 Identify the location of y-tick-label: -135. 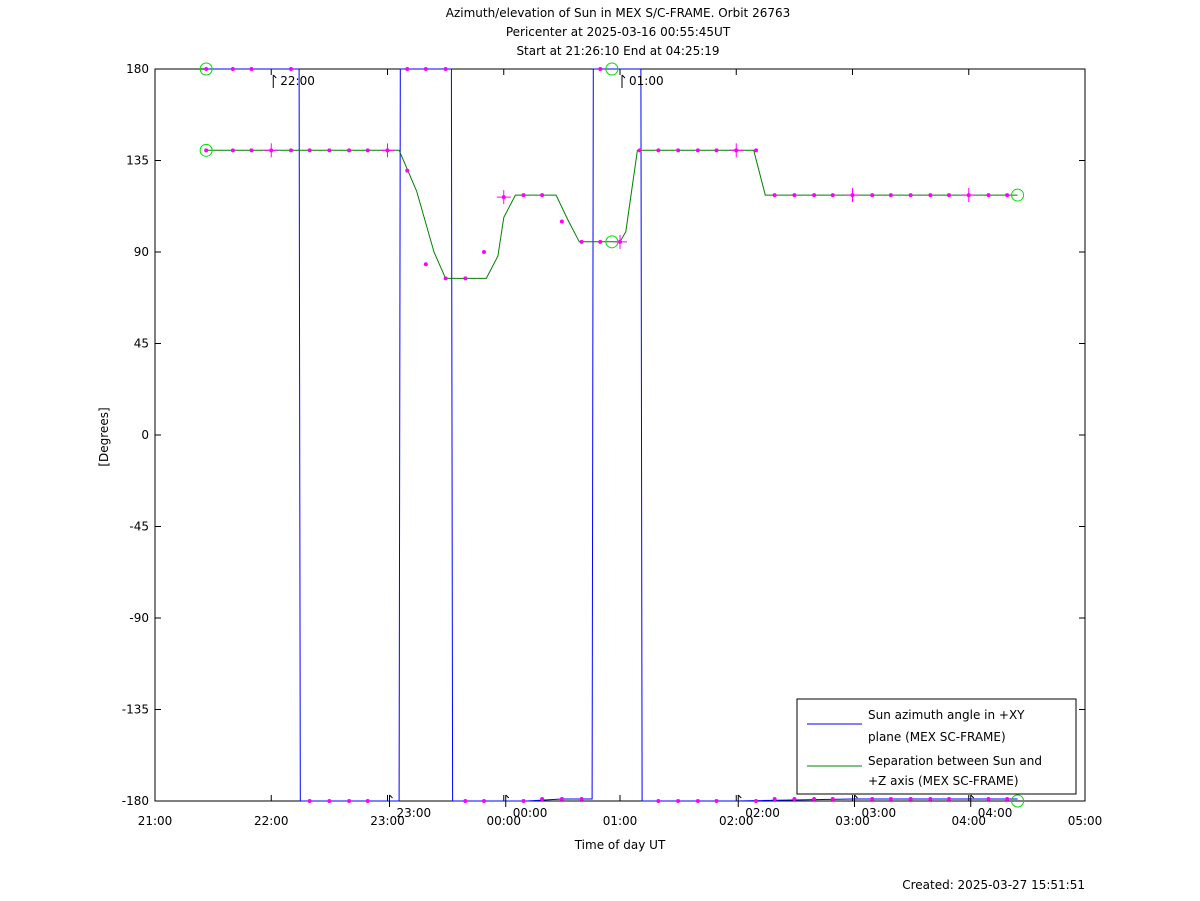
(135, 710).